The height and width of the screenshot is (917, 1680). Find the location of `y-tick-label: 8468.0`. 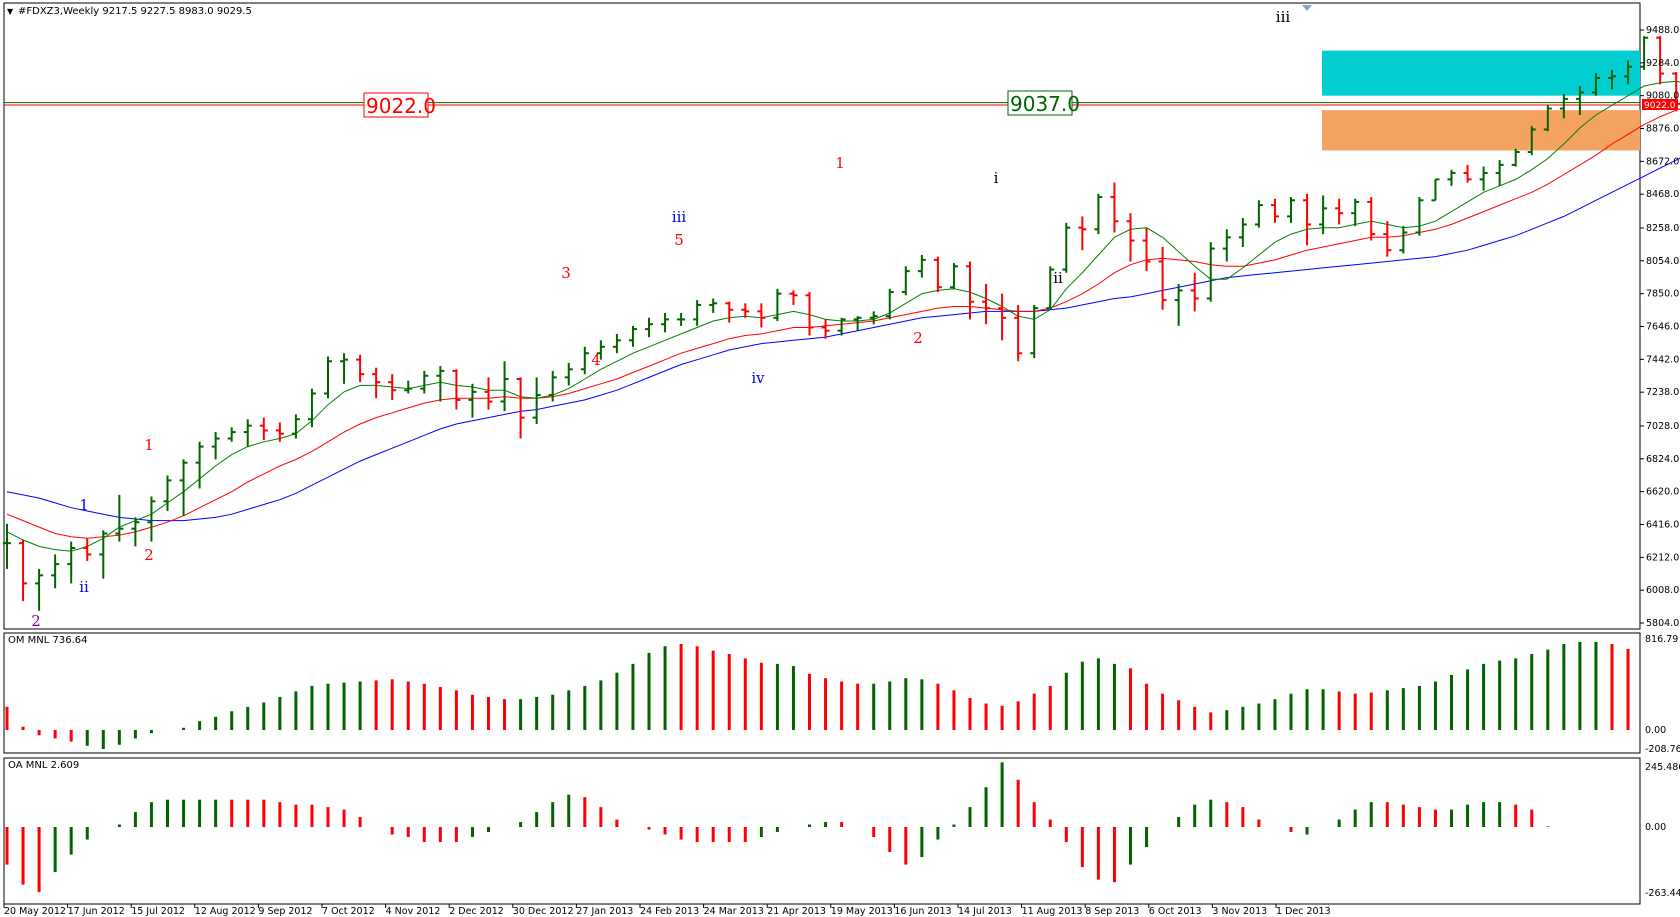

y-tick-label: 8468.0 is located at coordinates (1662, 194).